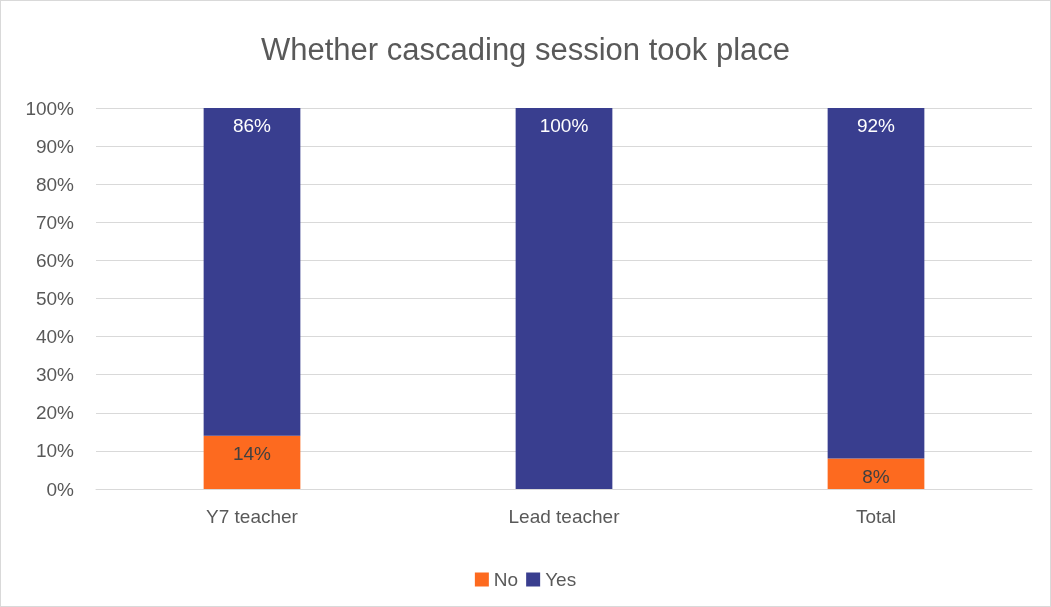  I want to click on data-label: 92%, so click(876, 125).